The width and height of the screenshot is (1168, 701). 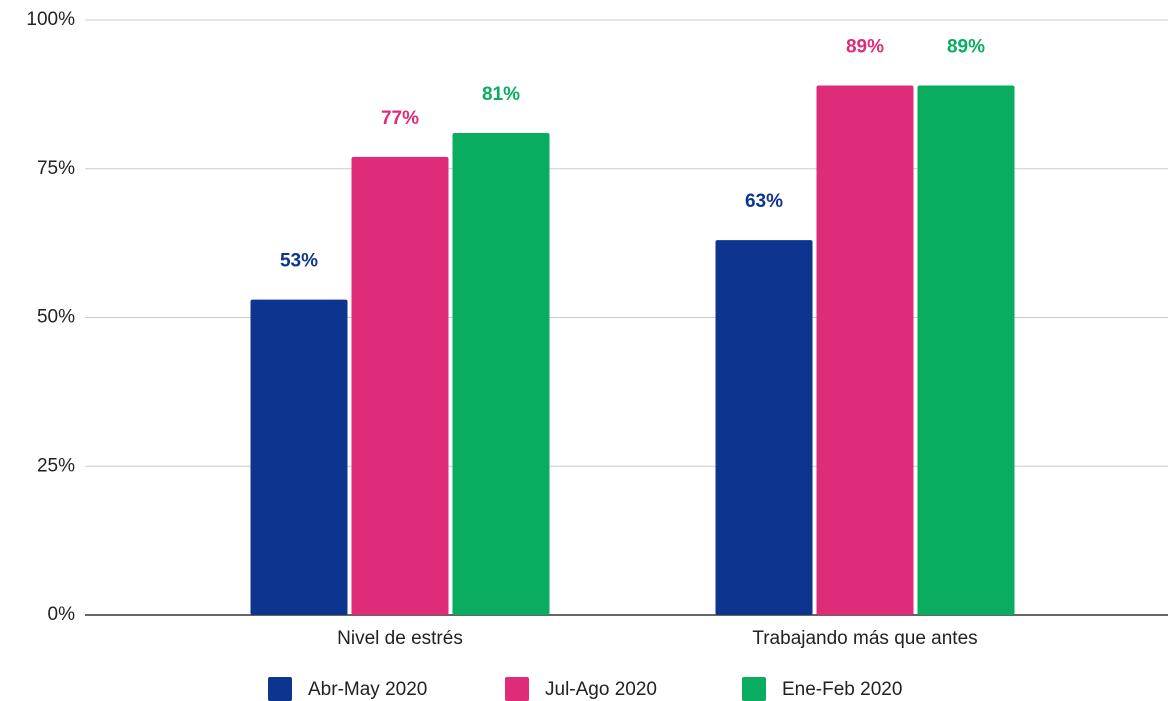 What do you see at coordinates (400, 118) in the screenshot?
I see `value-label: 77%` at bounding box center [400, 118].